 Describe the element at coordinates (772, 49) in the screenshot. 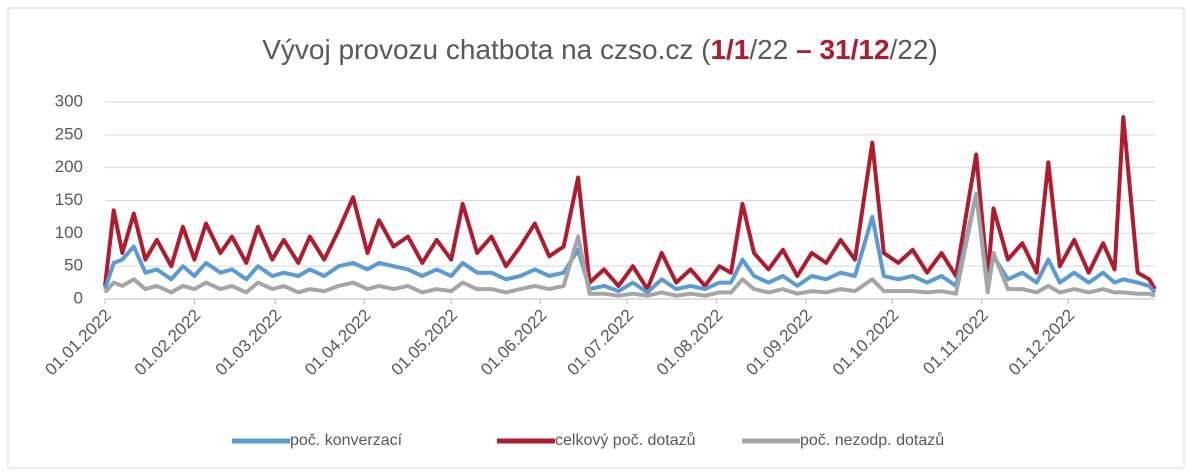

I see `title-part: /22` at that location.